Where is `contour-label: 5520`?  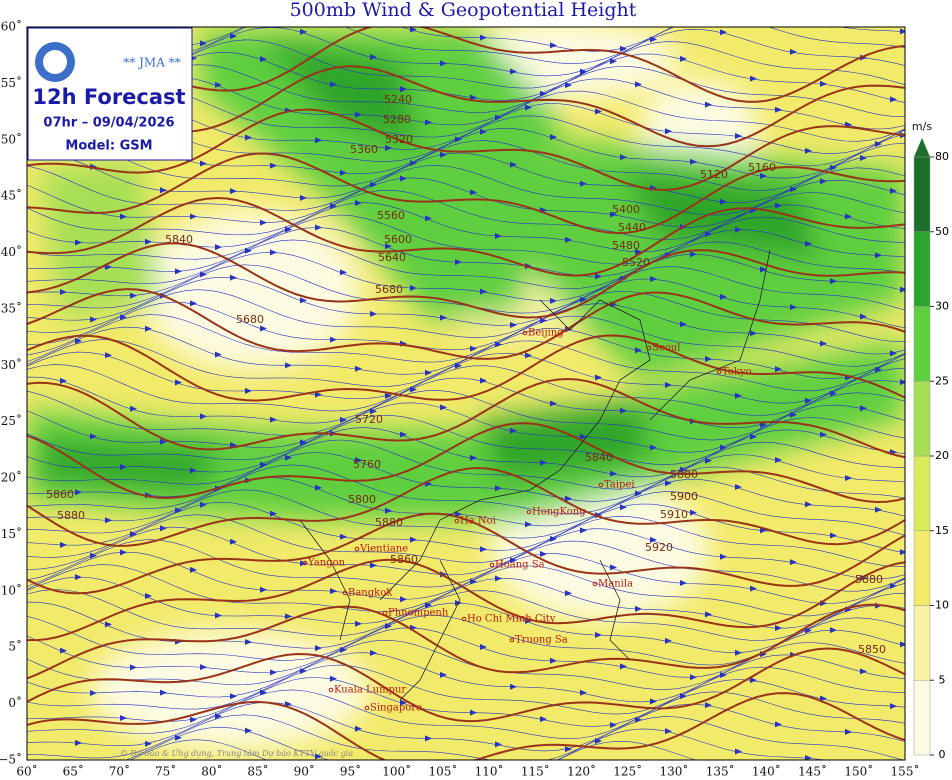 contour-label: 5520 is located at coordinates (636, 262).